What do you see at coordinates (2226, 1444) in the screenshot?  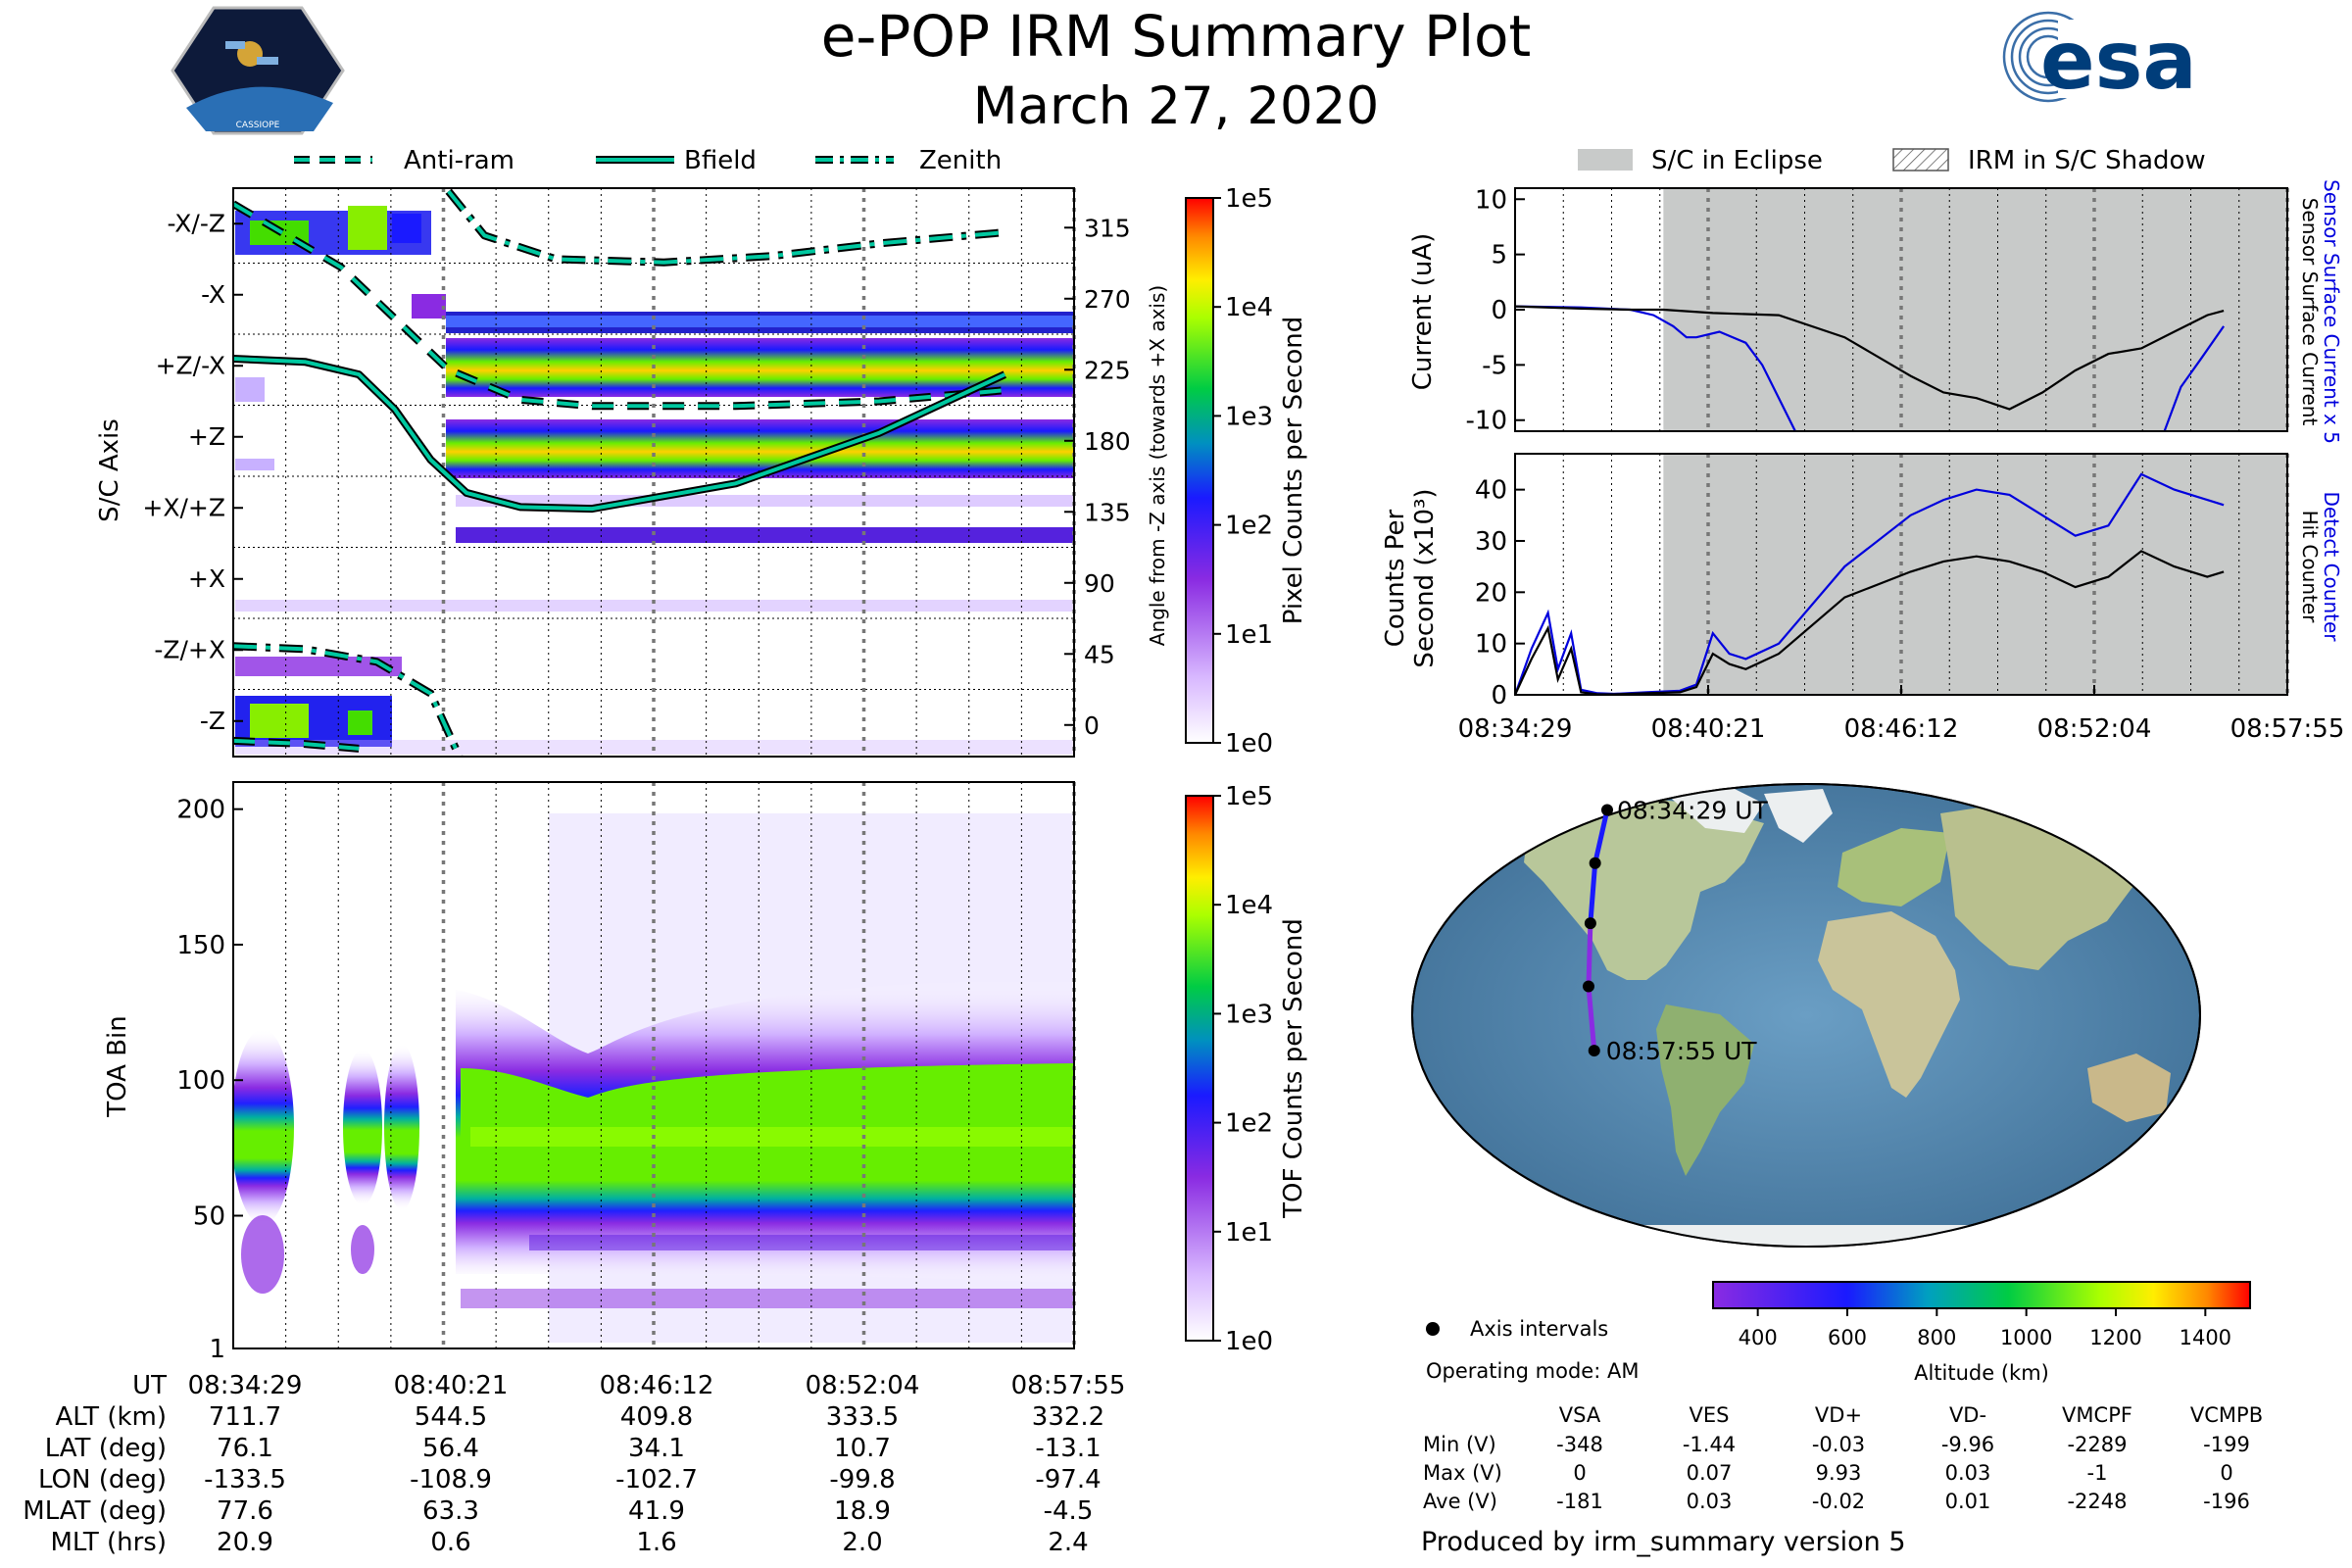 I see `voltage-cell: -199` at bounding box center [2226, 1444].